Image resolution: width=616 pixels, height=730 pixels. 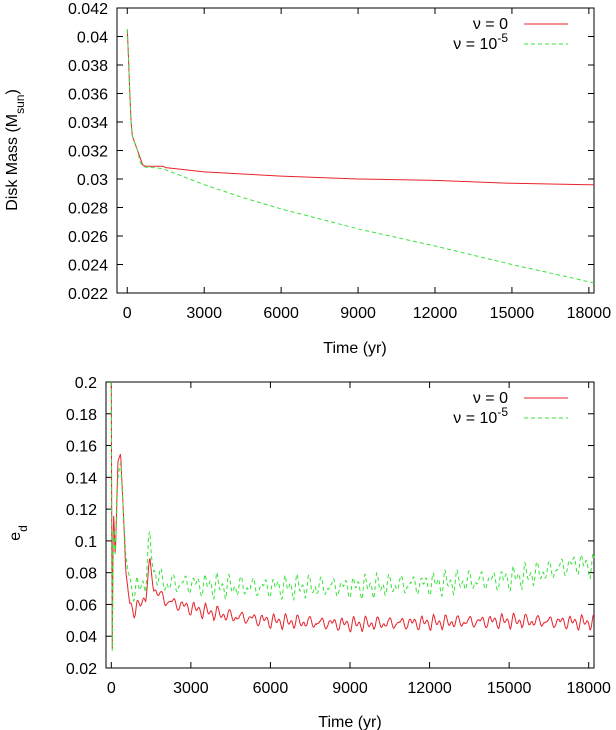 What do you see at coordinates (81, 478) in the screenshot?
I see `y-tick-label: 0.14` at bounding box center [81, 478].